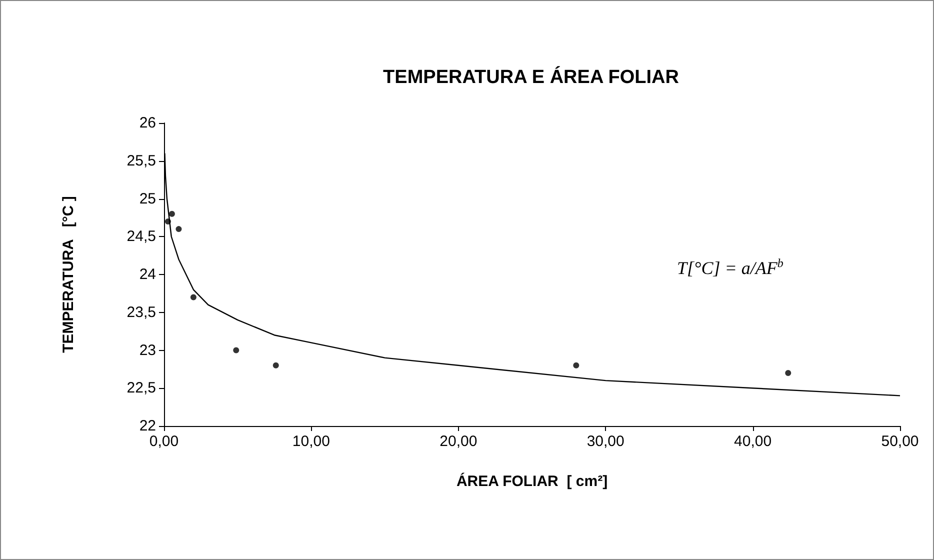  Describe the element at coordinates (147, 199) in the screenshot. I see `y-tick-label: 25` at that location.